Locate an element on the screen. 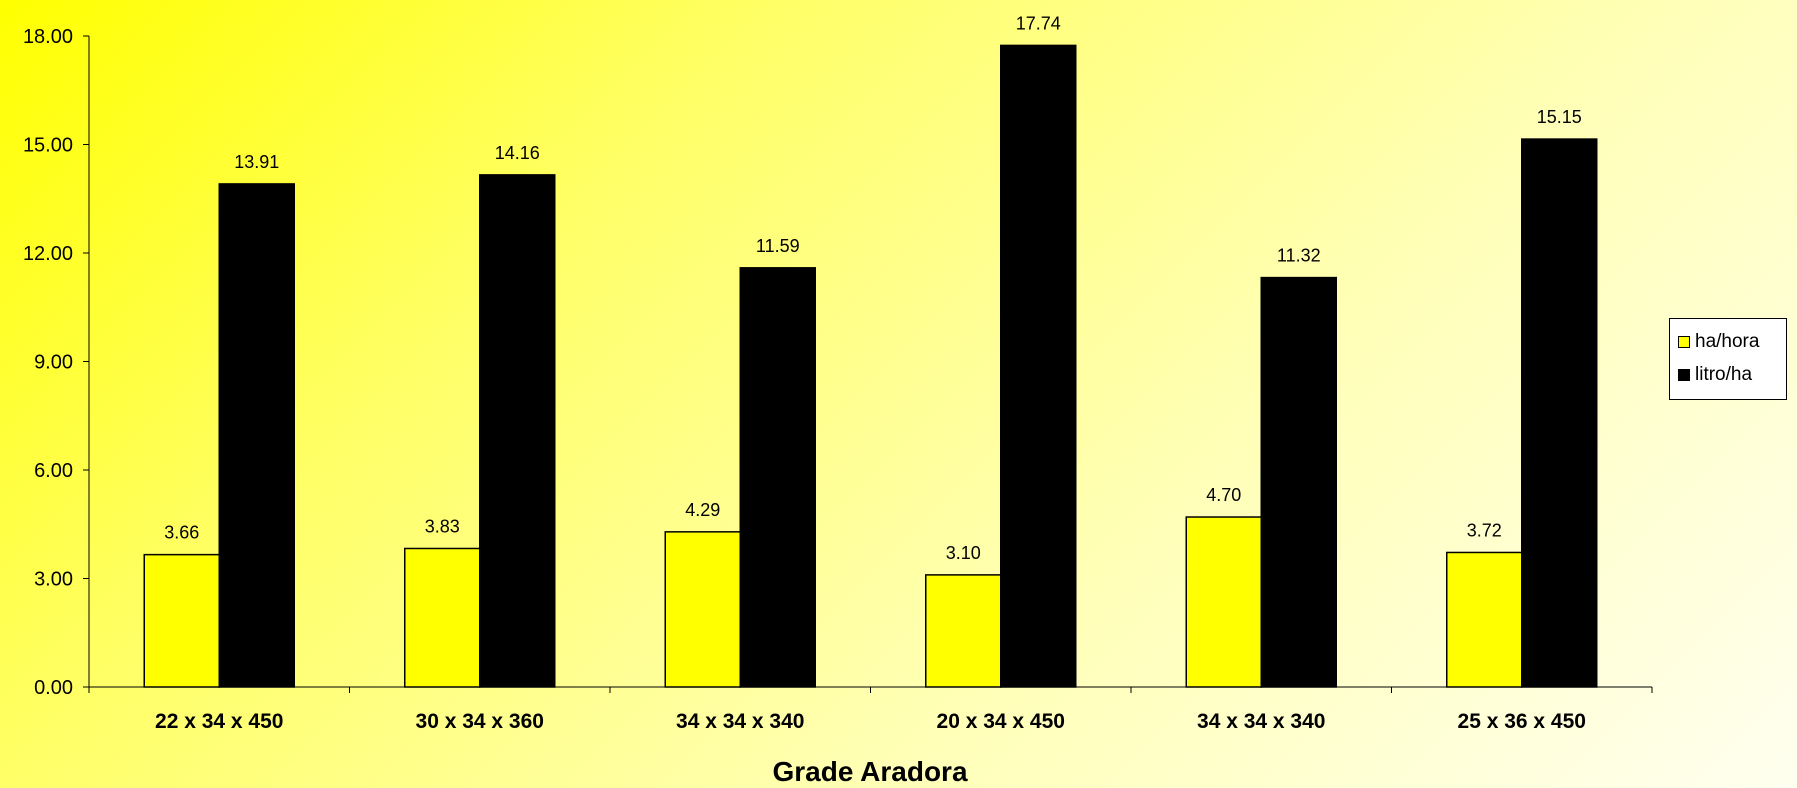  data-label: 3.72 is located at coordinates (1484, 530).